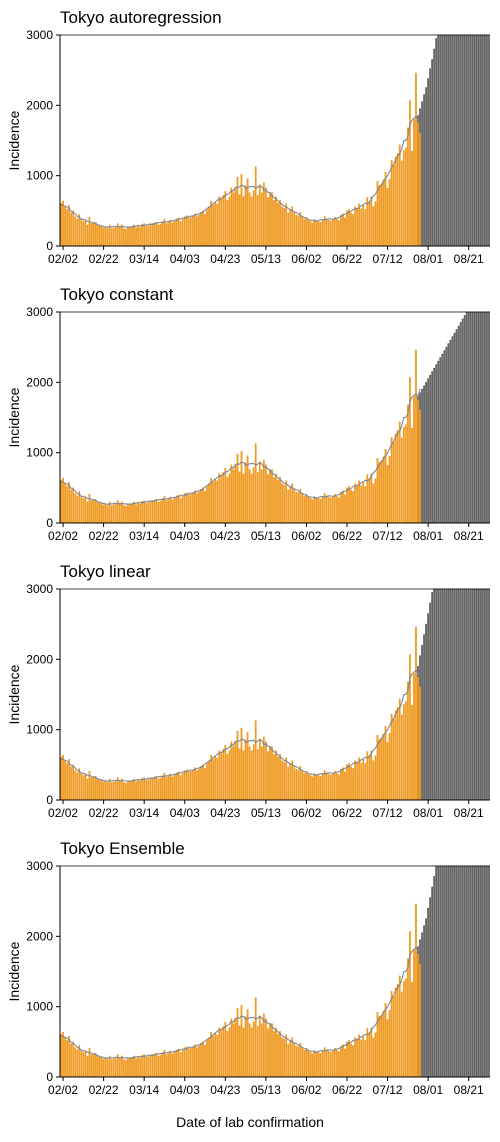 The height and width of the screenshot is (1142, 500). What do you see at coordinates (14, 140) in the screenshot?
I see `y-axis-label: Incidence` at bounding box center [14, 140].